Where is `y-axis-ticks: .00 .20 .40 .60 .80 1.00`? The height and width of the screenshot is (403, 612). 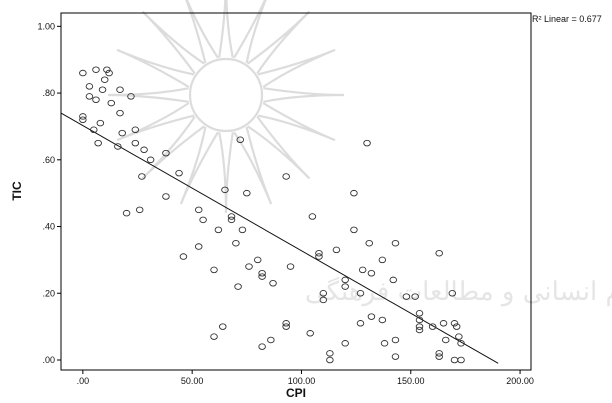 y-axis-ticks: .00 .20 .40 .60 .80 1.00 is located at coordinates (49, 193).